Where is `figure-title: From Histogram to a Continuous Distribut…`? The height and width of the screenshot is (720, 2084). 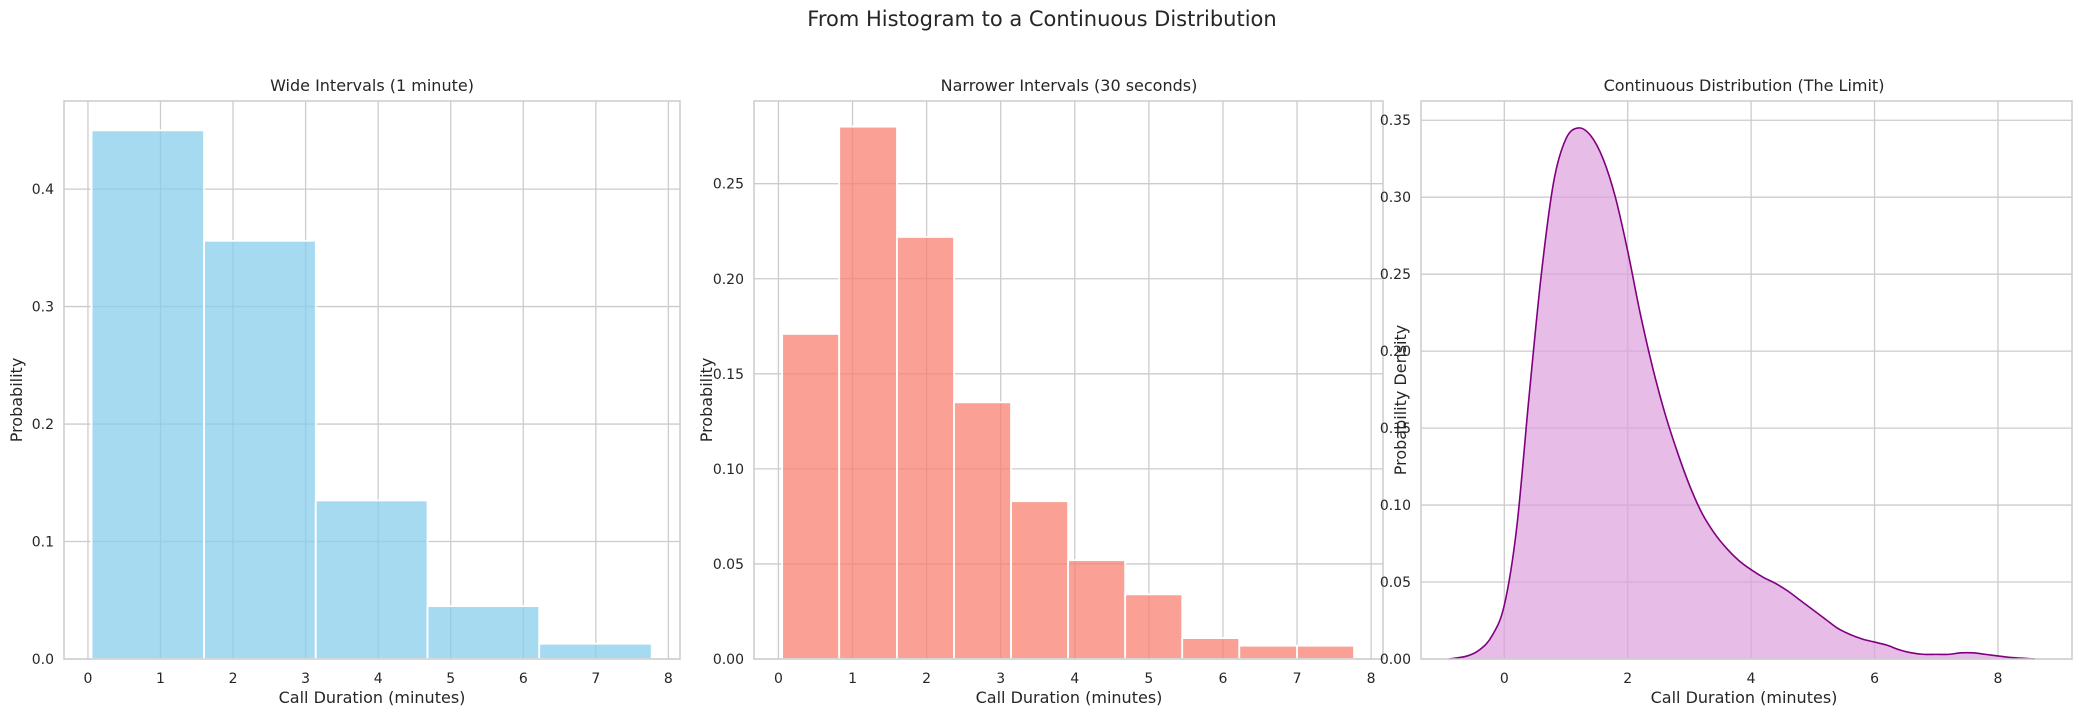 figure-title: From Histogram to a Continuous Distribut… is located at coordinates (1041, 19).